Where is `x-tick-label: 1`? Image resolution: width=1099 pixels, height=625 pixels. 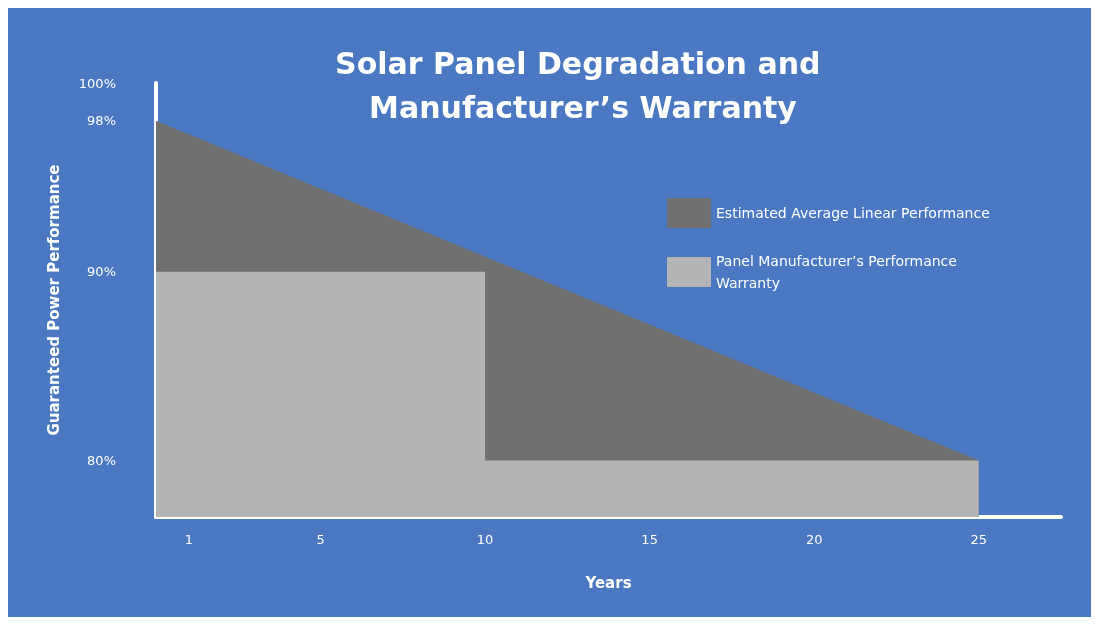 x-tick-label: 1 is located at coordinates (189, 539).